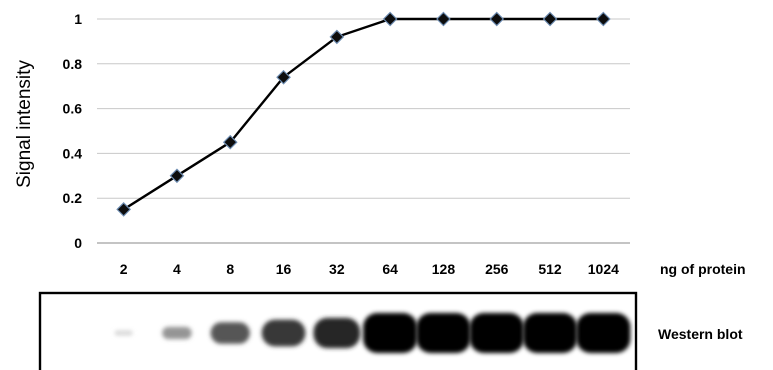 The height and width of the screenshot is (370, 773). I want to click on x-axis-unit-label: ng of protein, so click(703, 269).